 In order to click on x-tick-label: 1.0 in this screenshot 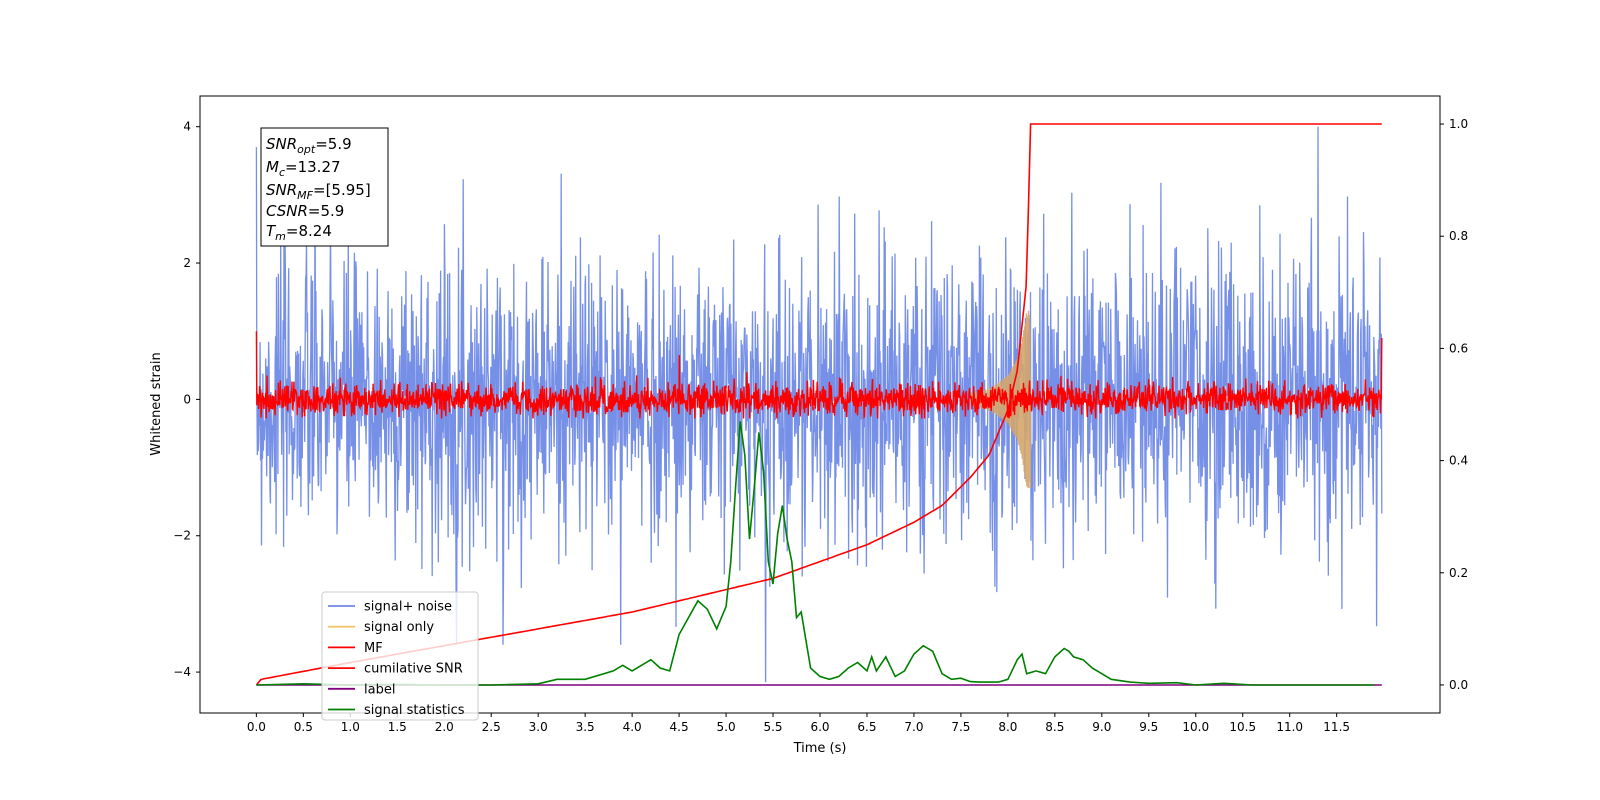, I will do `click(350, 727)`.